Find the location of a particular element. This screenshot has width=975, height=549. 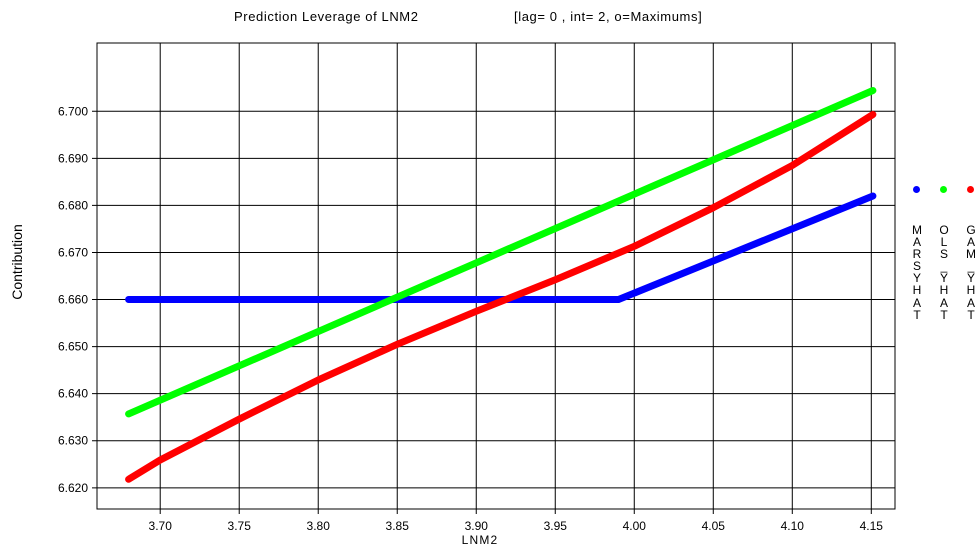

y-tick-label: 6.620 is located at coordinates (73, 488).